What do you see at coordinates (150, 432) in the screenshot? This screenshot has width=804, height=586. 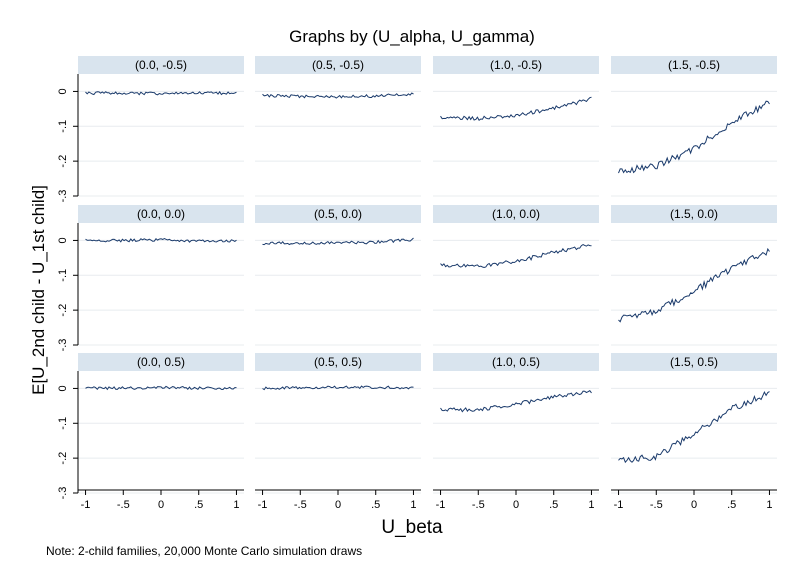 I see `panel-_0.0_0.5_: (0.0, 0.5) 0 -.1 -.2 -.3 -1 -.5 0 .5 1` at bounding box center [150, 432].